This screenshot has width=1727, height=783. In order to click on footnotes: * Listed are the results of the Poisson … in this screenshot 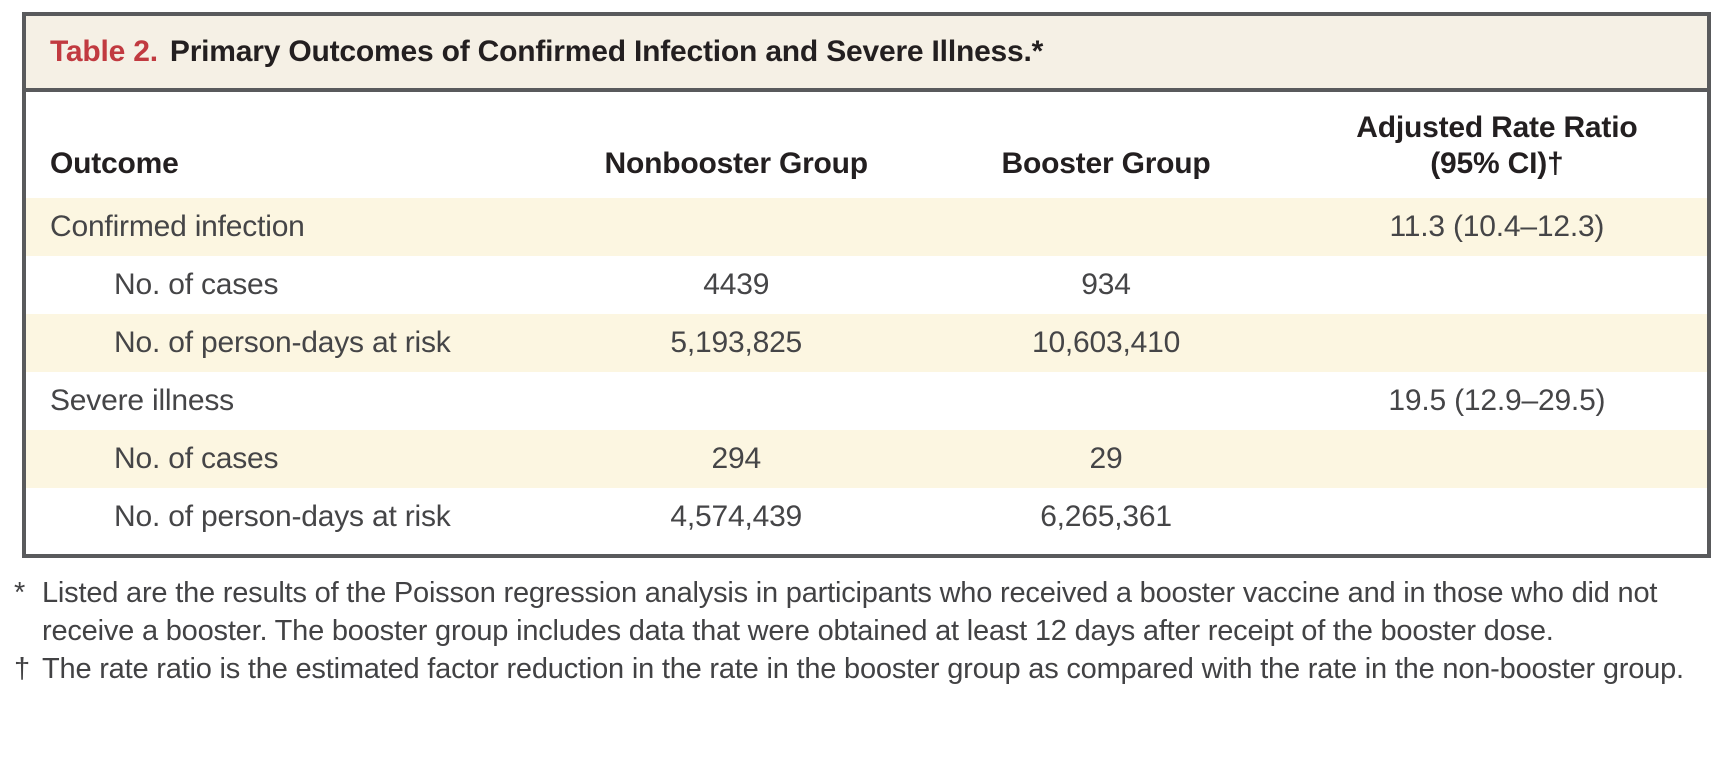, I will do `click(860, 631)`.